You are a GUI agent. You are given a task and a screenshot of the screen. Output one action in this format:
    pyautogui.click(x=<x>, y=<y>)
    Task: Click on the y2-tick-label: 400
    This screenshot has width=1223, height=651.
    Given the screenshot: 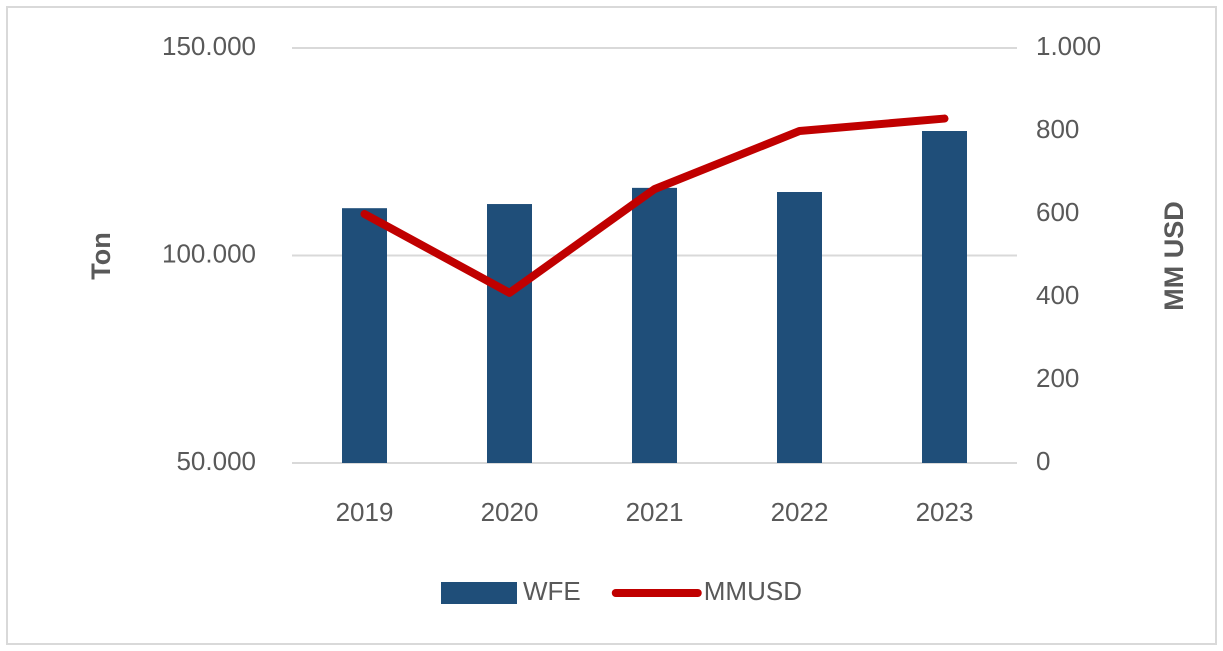 What is the action you would take?
    pyautogui.click(x=1057, y=295)
    